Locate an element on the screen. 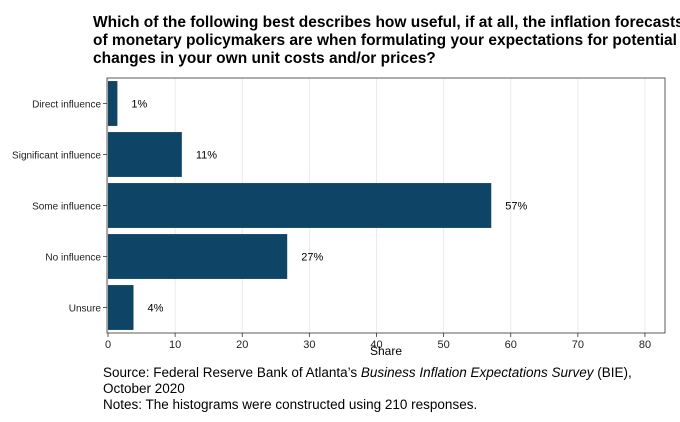 This screenshot has width=680, height=422. x-tick-label-4: 40 is located at coordinates (376, 345).